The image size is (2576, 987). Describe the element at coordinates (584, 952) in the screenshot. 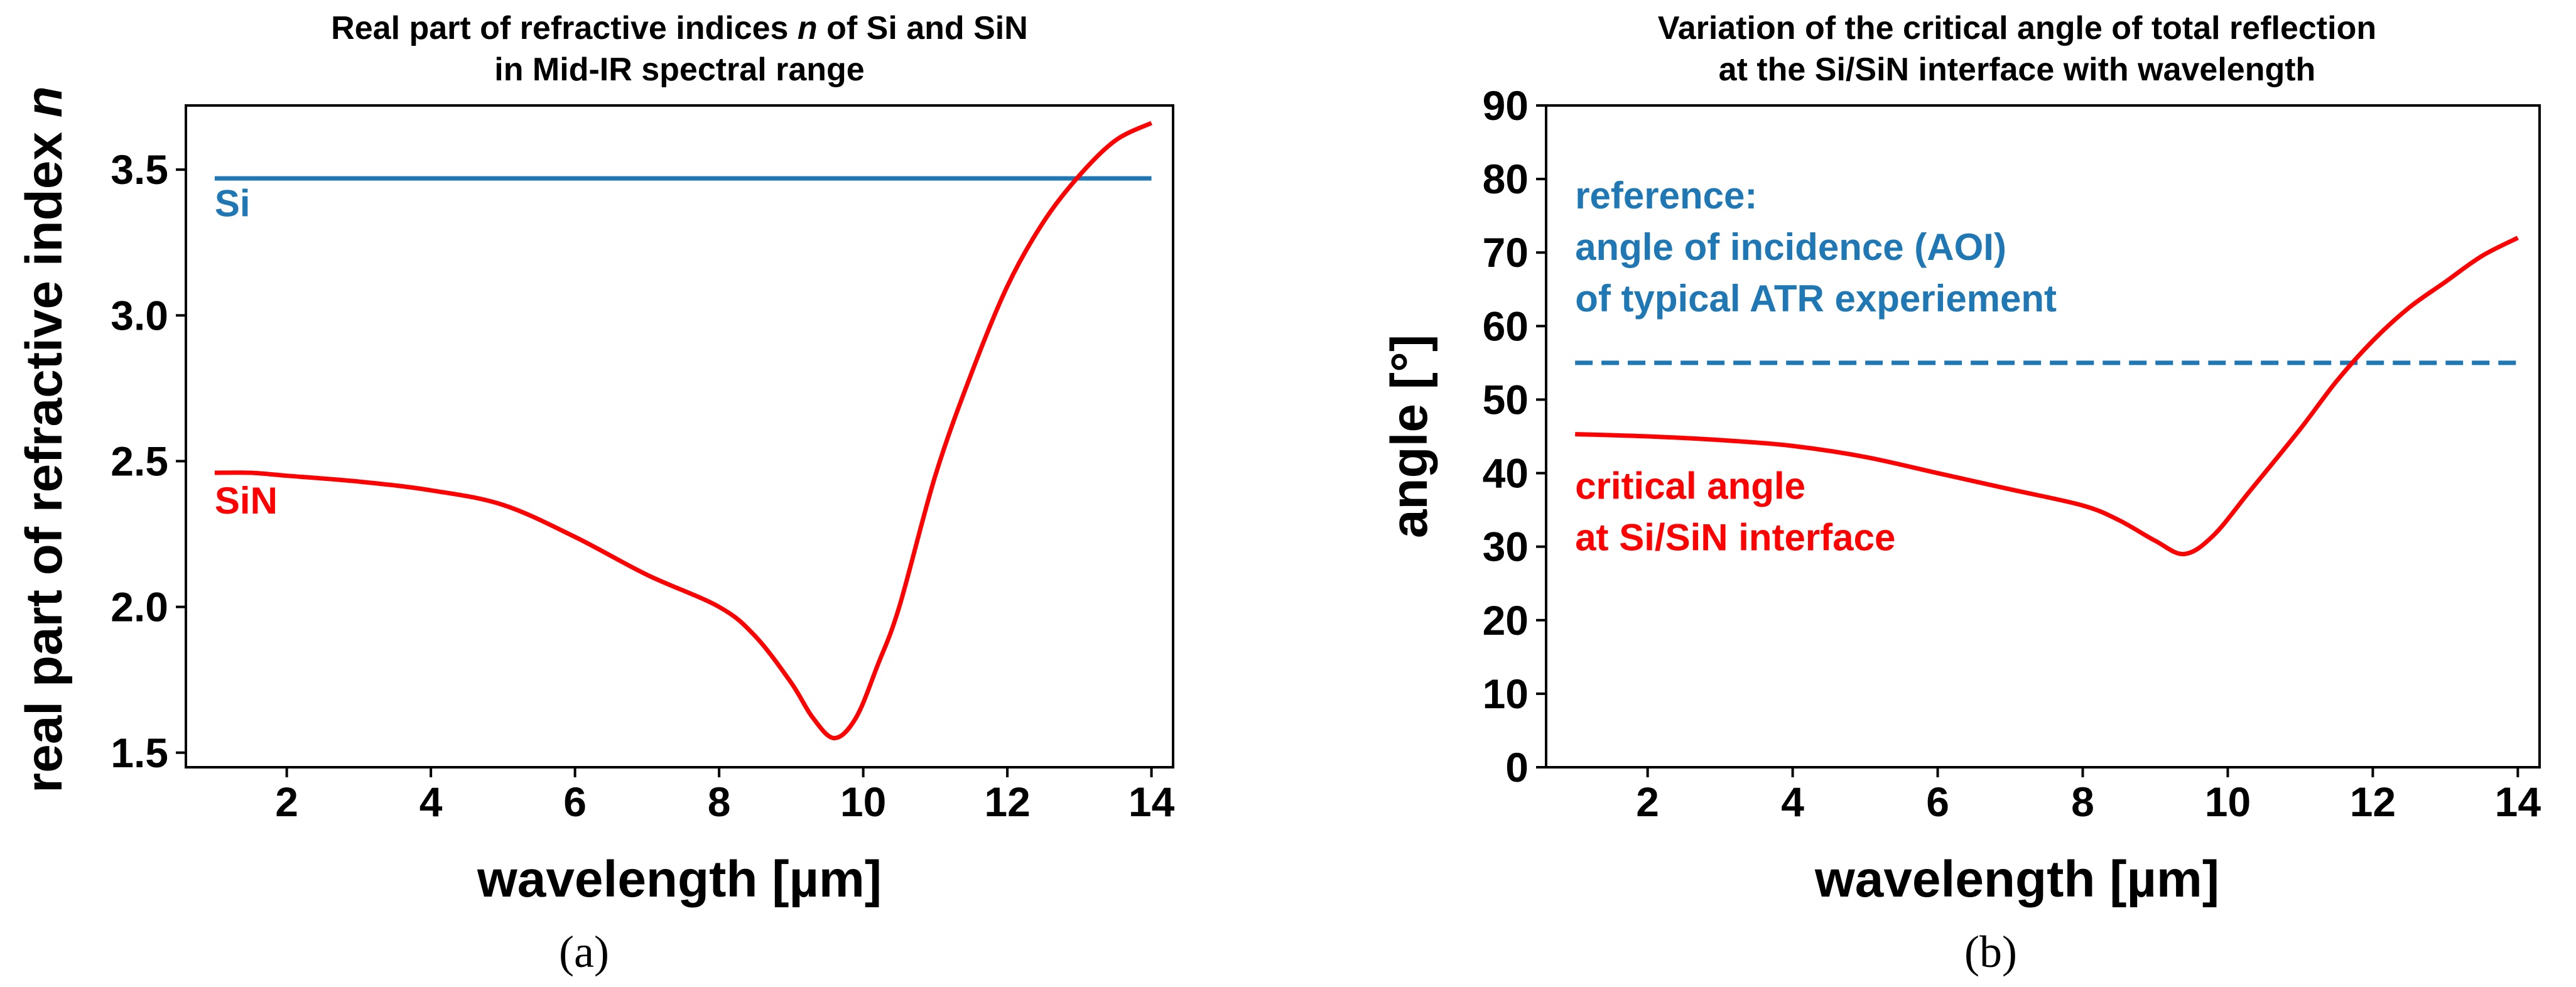

I see `chart-a-caption: (a)` at that location.